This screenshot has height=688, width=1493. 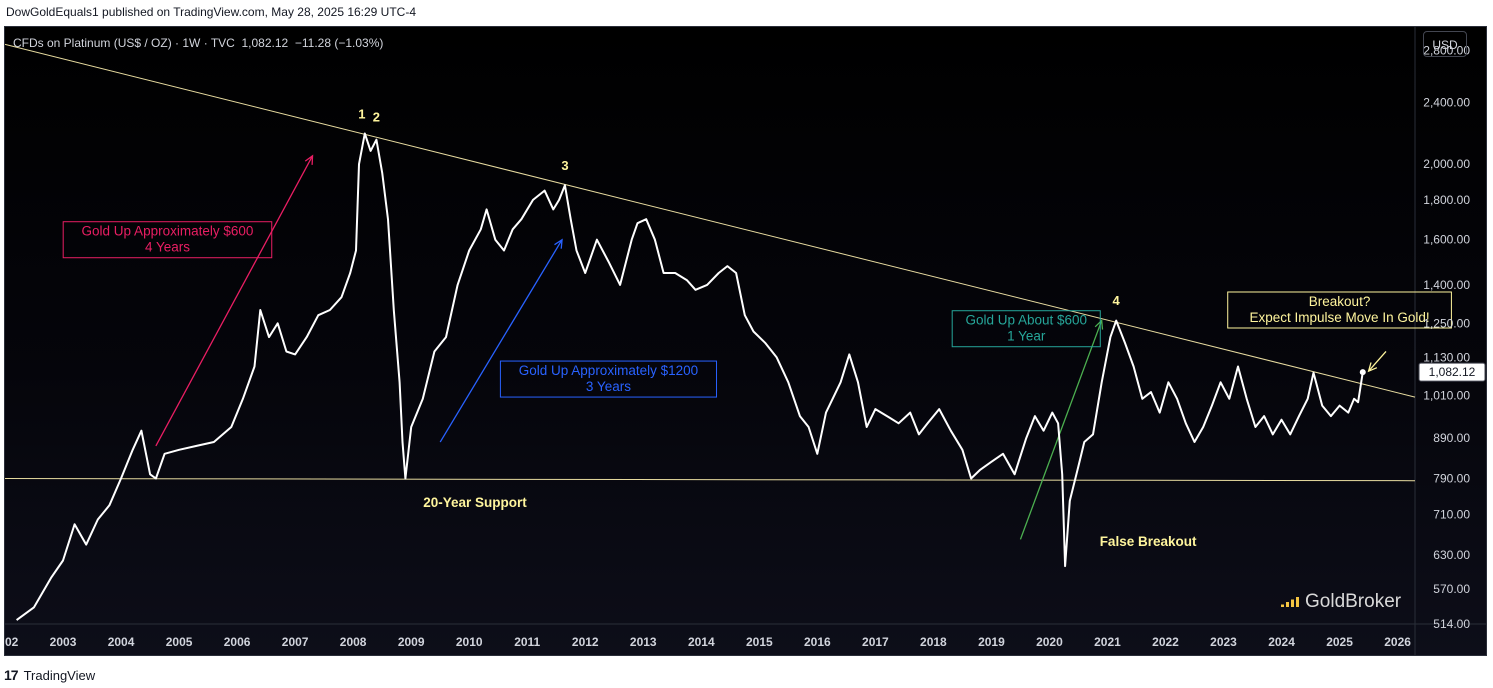 I want to click on x-tick-label: 2011, so click(x=527, y=642).